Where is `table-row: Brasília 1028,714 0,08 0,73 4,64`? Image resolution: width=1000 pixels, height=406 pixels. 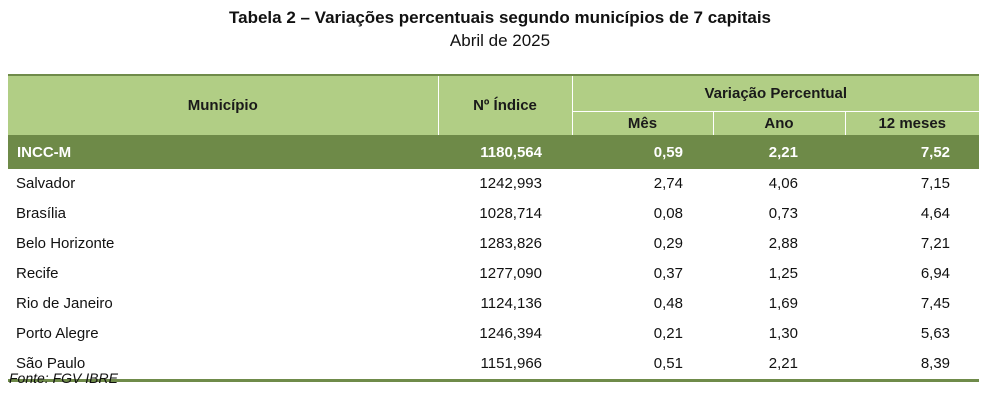
table-row: Brasília 1028,714 0,08 0,73 4,64 is located at coordinates (493, 214).